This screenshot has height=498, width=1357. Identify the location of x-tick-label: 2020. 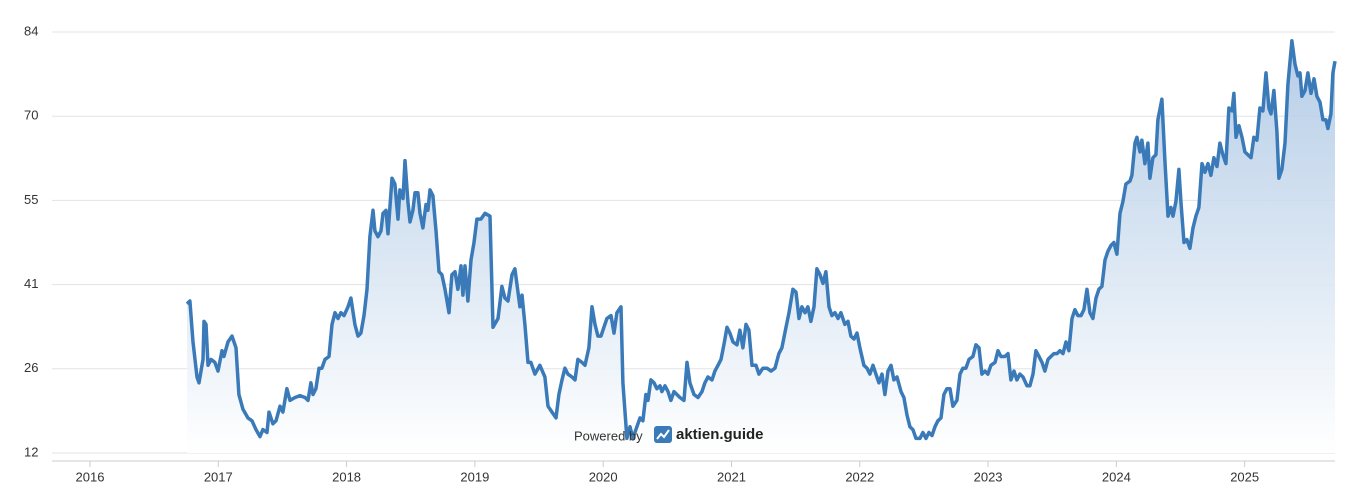
(603, 476).